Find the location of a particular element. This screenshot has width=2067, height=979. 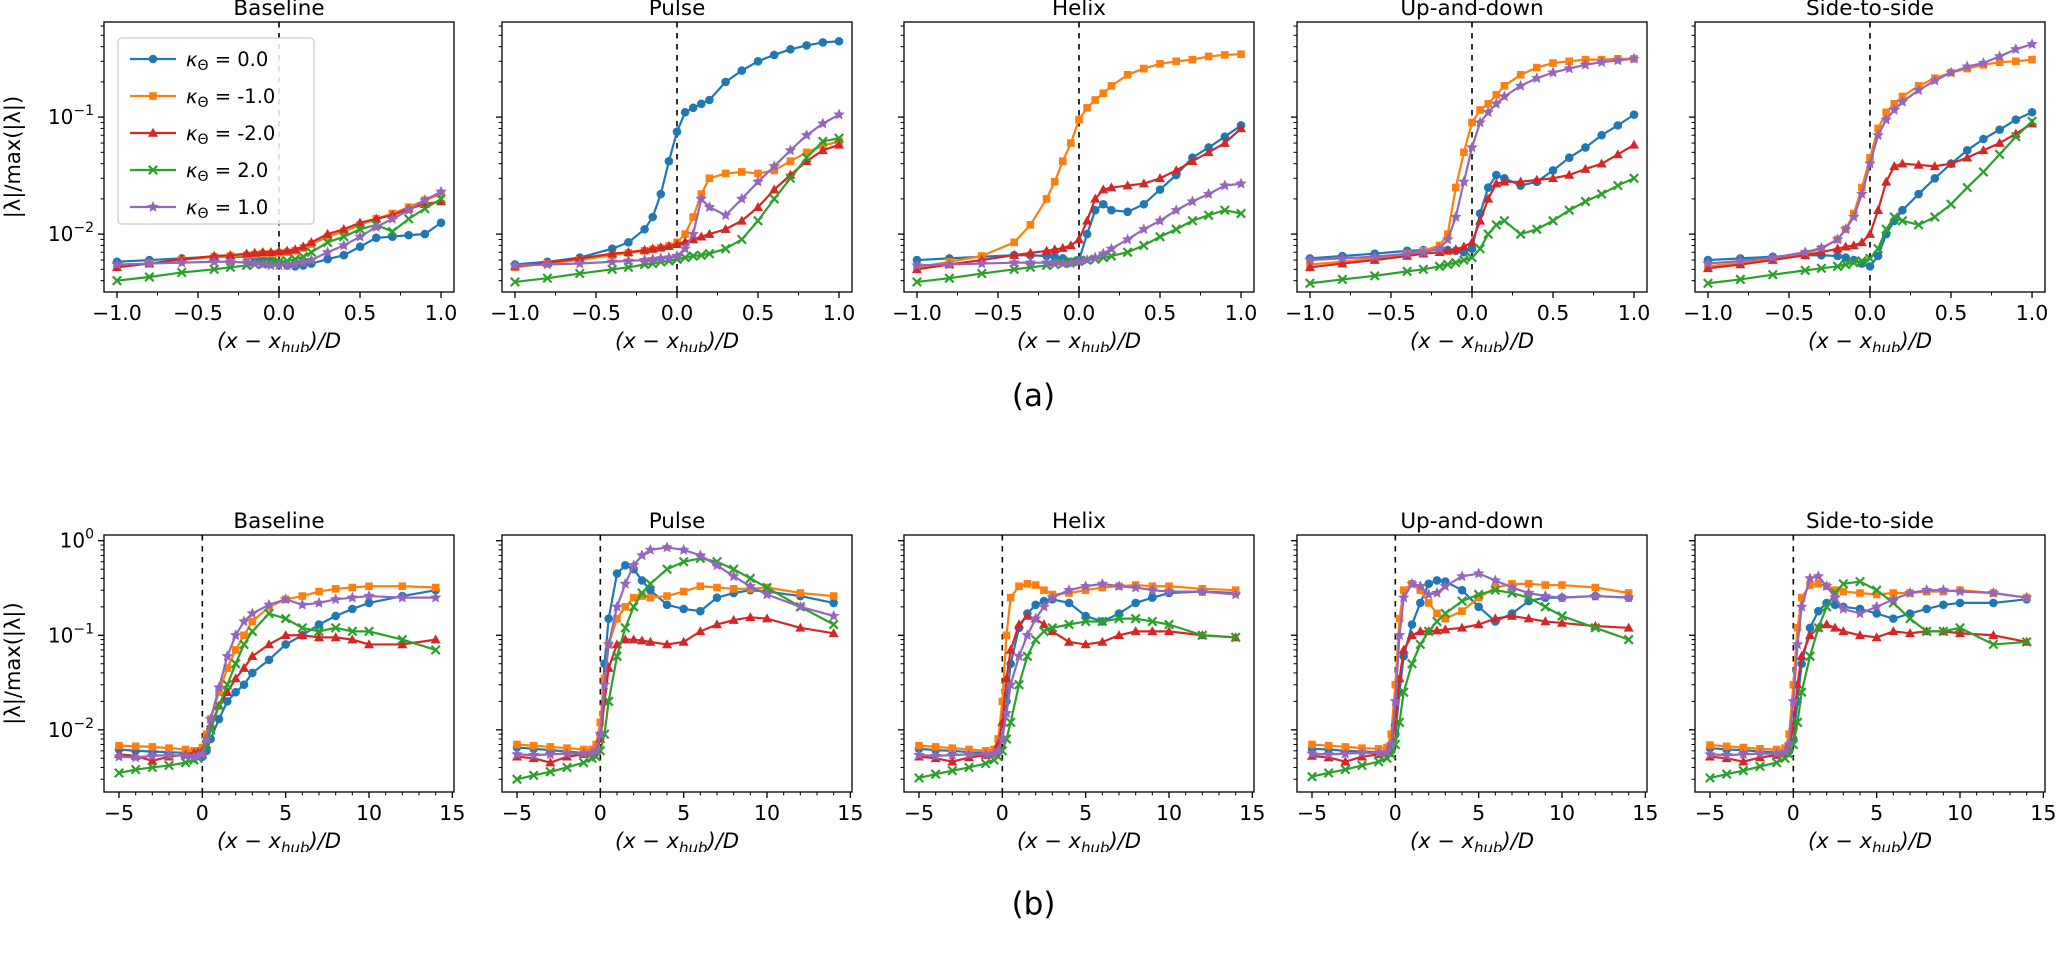

panel-title: Helix is located at coordinates (1079, 10).